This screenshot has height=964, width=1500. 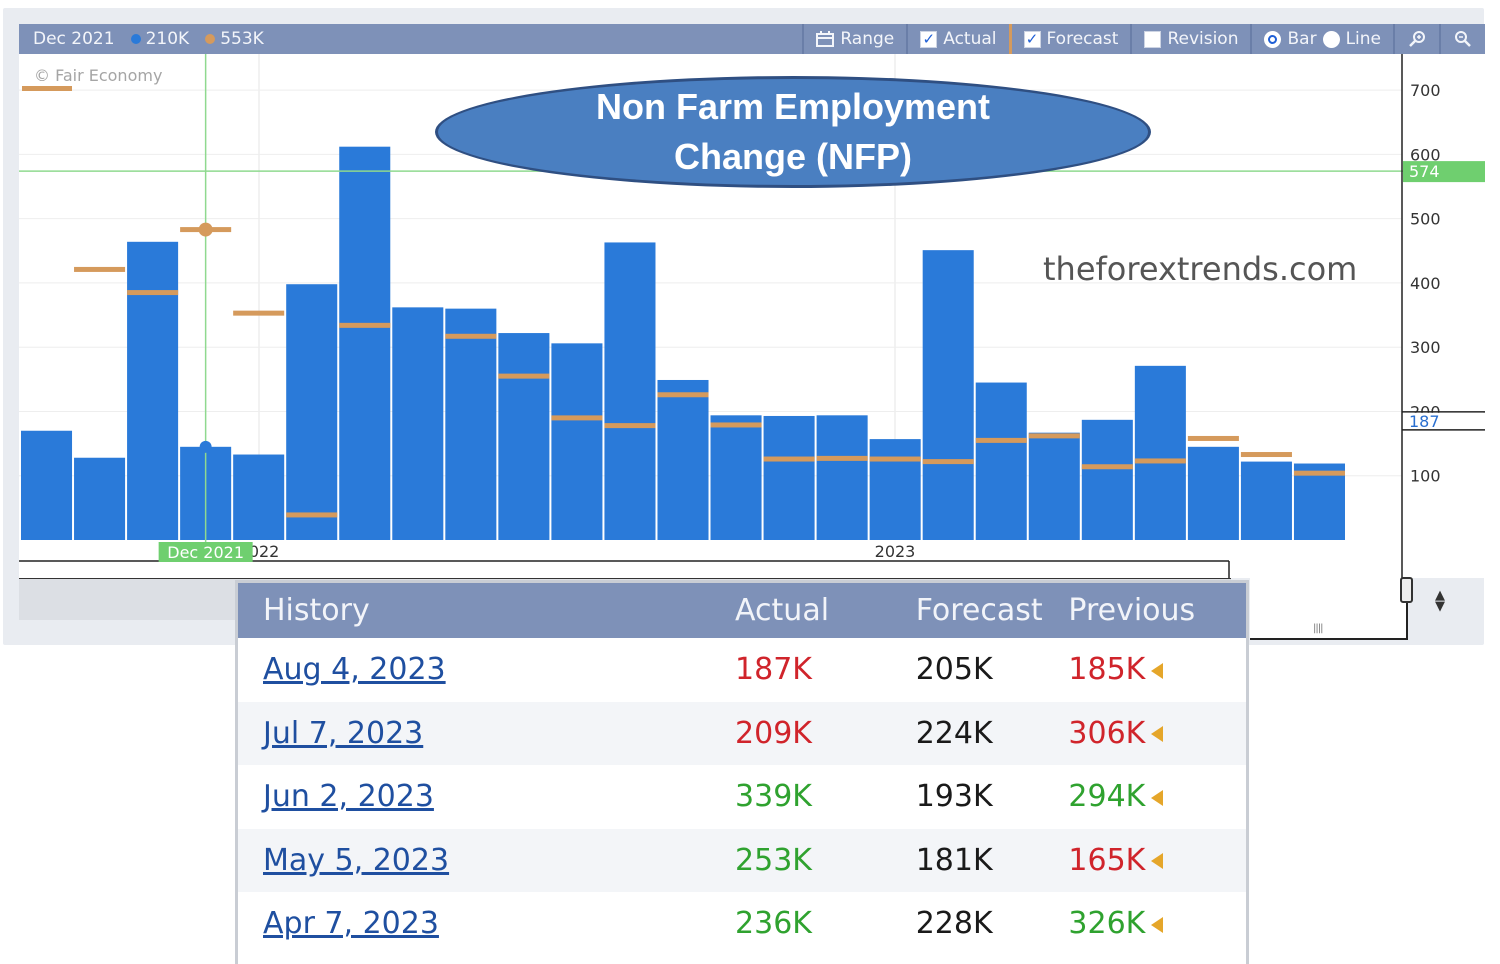 What do you see at coordinates (316, 610) in the screenshot?
I see `header-history: History` at bounding box center [316, 610].